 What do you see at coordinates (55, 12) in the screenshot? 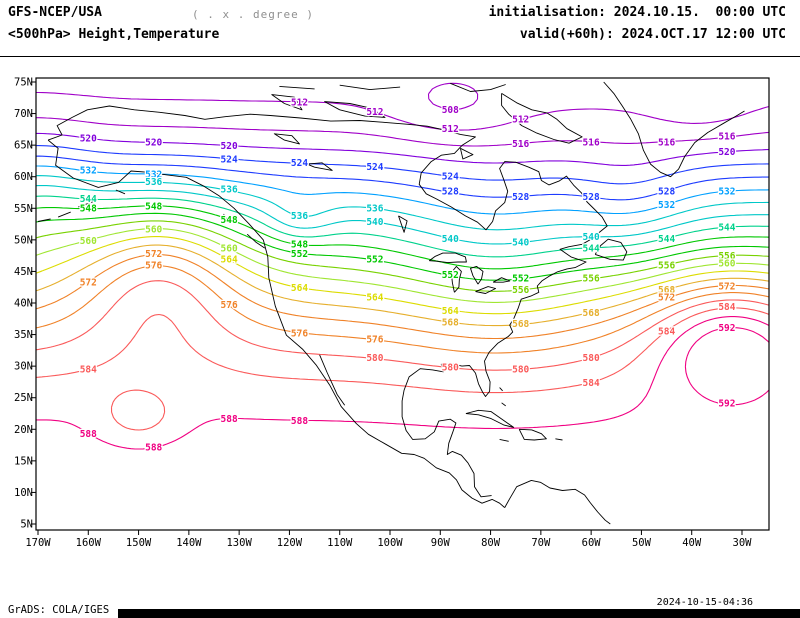
I see `model-title: GFS-NCEP/USA` at bounding box center [55, 12].